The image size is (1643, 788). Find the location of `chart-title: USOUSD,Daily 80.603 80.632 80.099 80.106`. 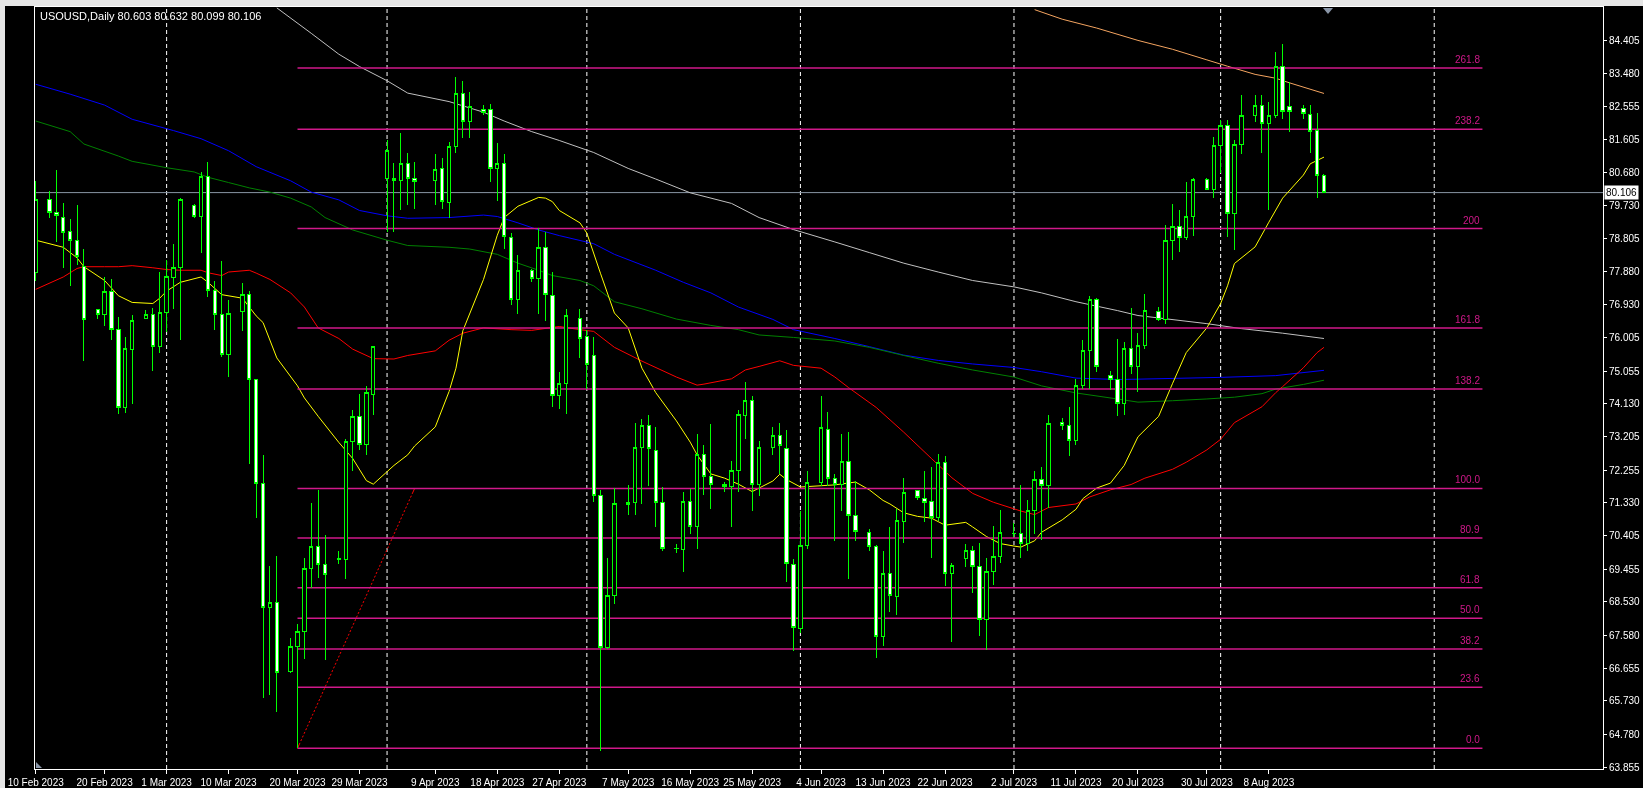

chart-title: USOUSD,Daily 80.603 80.632 80.099 80.106 is located at coordinates (151, 15).